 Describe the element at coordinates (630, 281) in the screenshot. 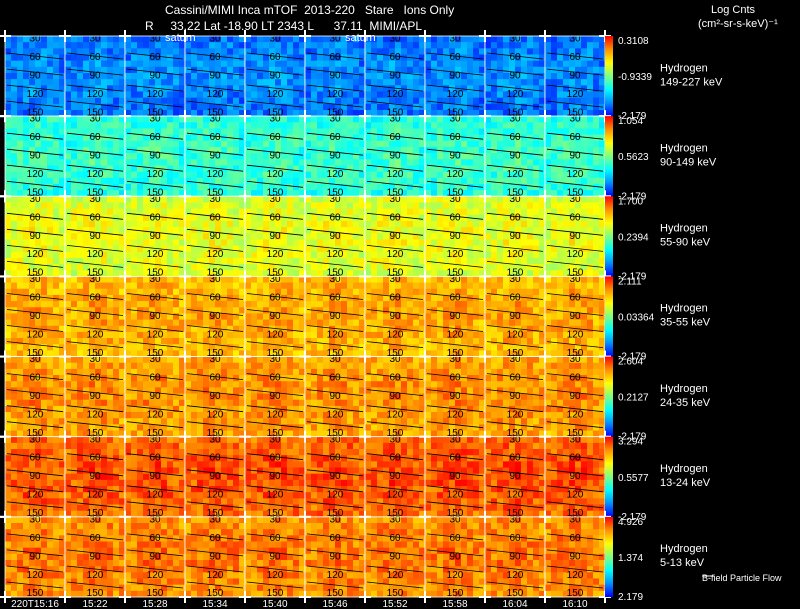

I see `colorbar-max-label: 2.111` at that location.